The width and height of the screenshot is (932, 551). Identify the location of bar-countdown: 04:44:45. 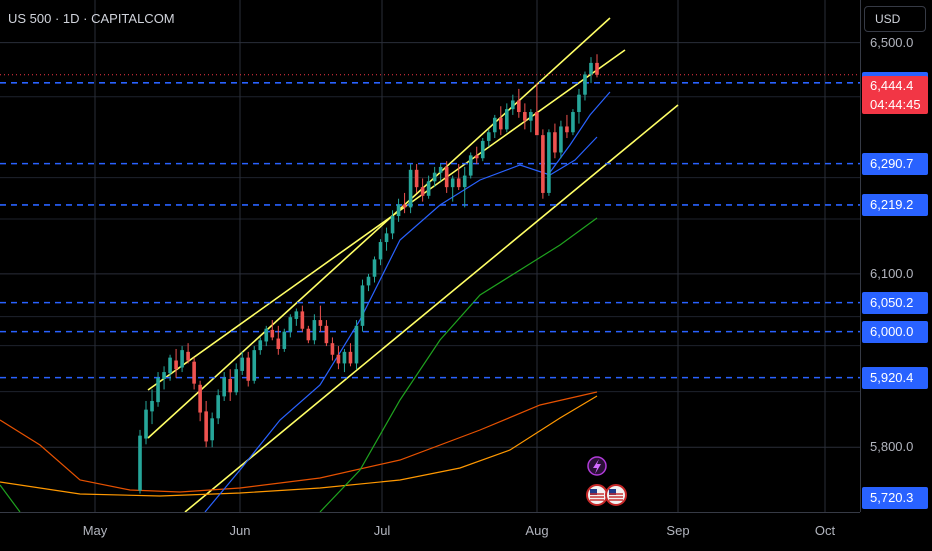
(895, 104).